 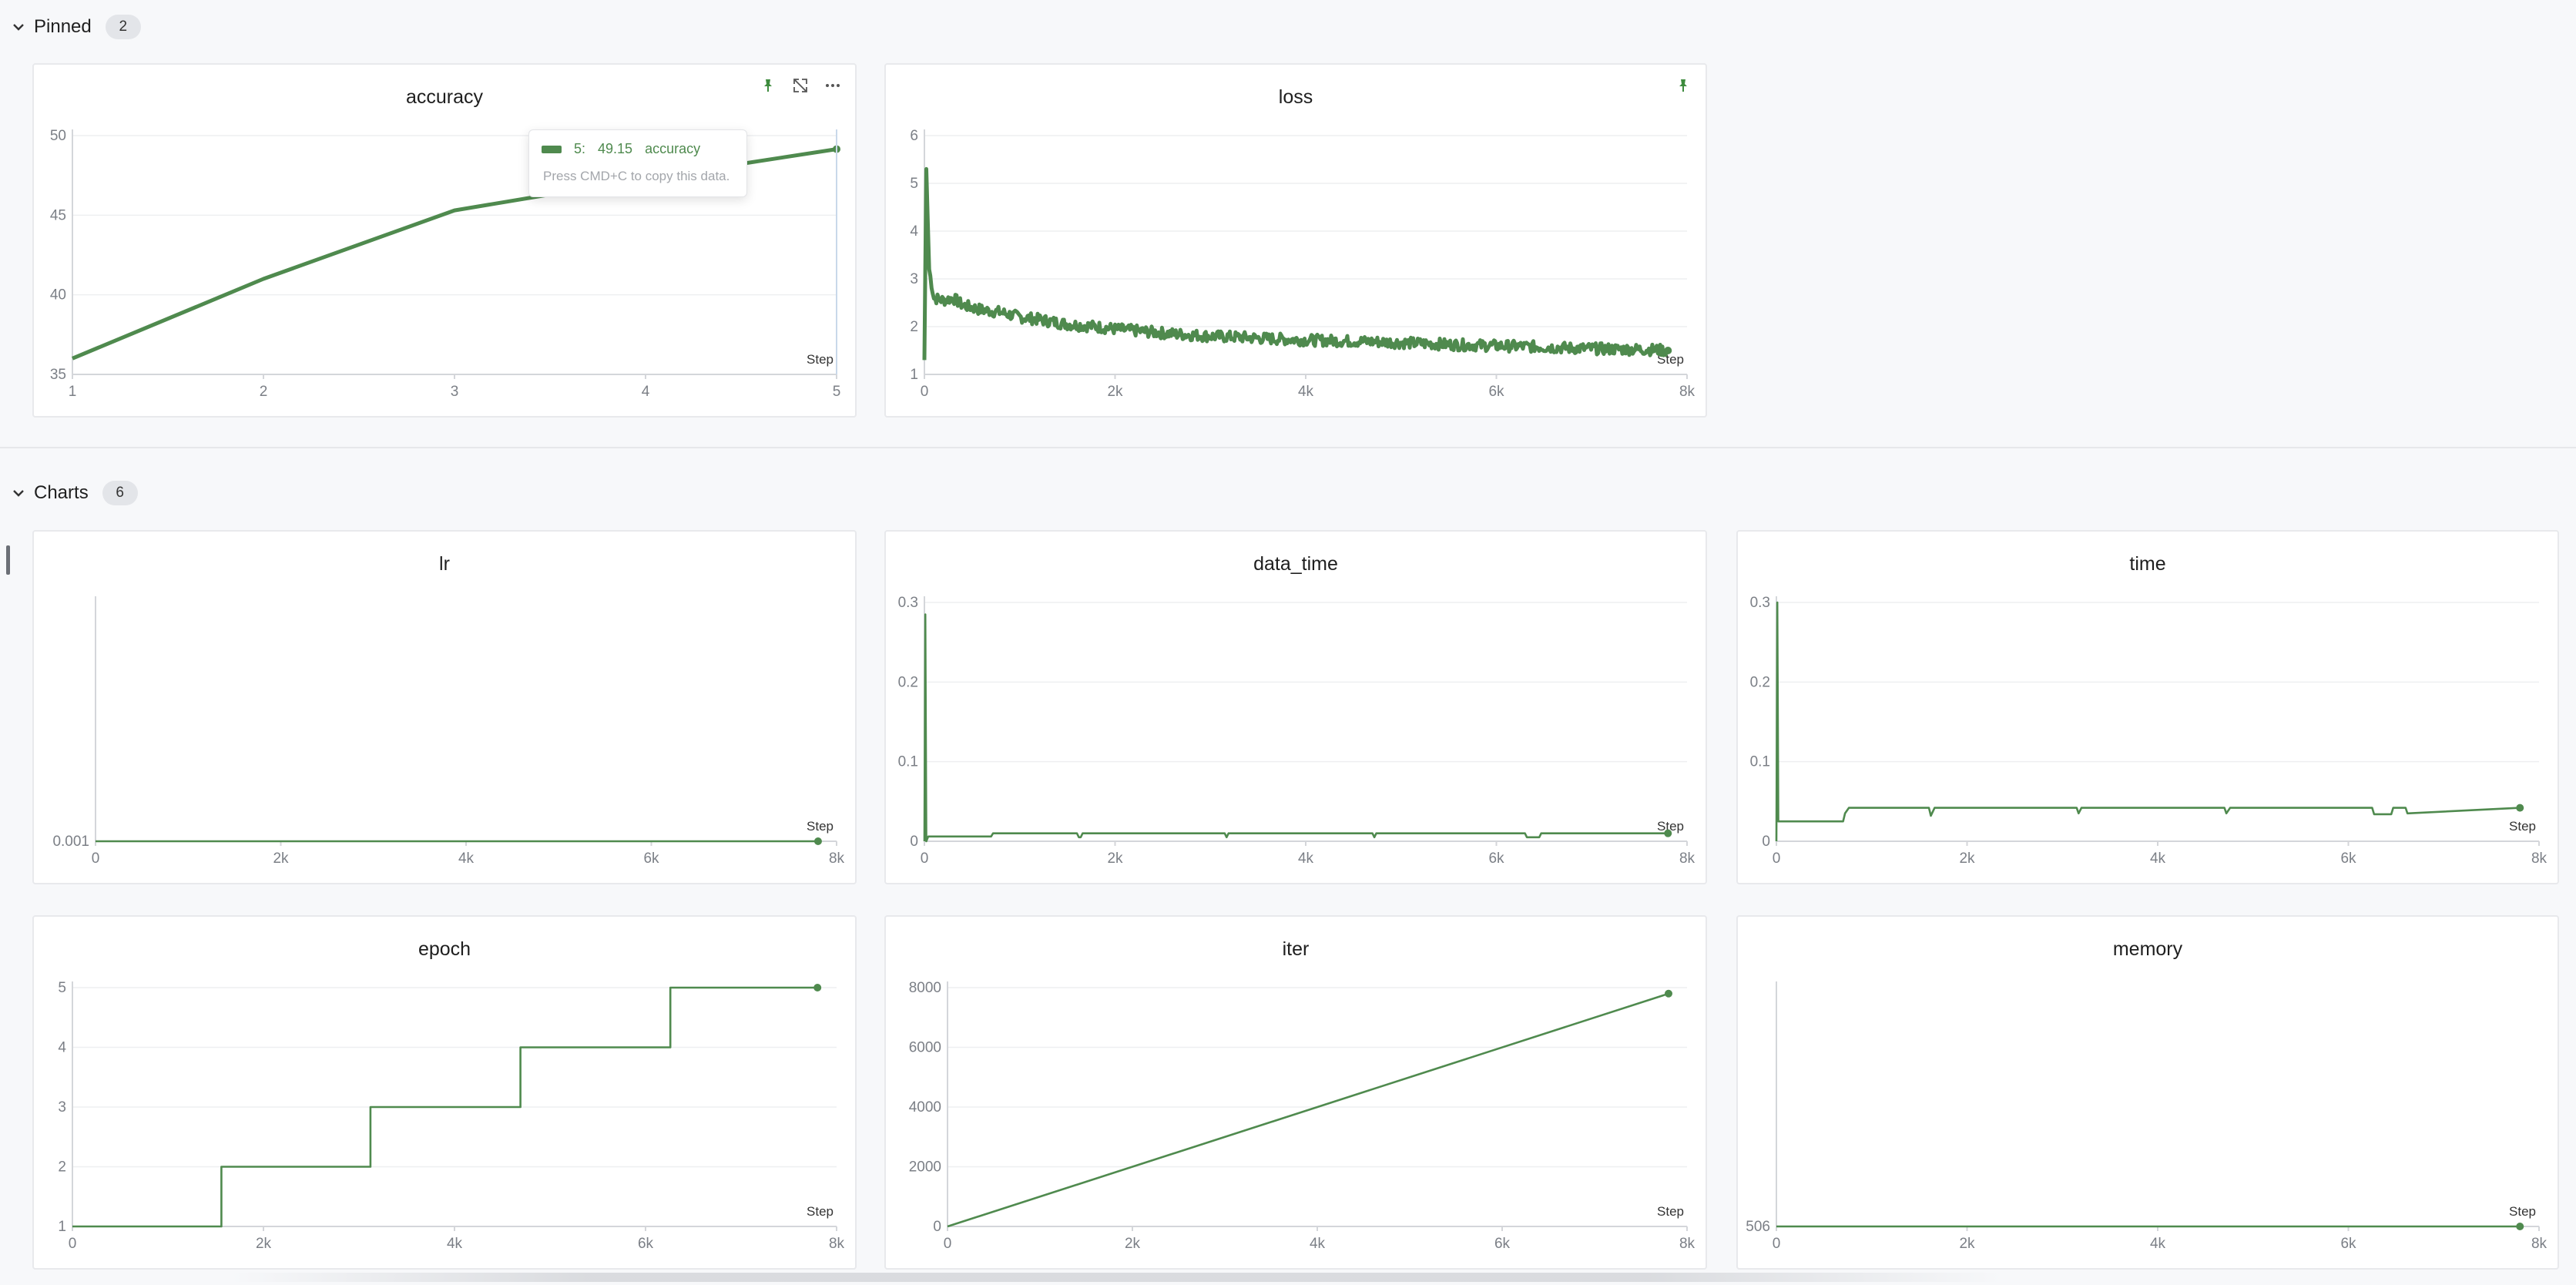 I want to click on chart-title: iter, so click(x=1296, y=949).